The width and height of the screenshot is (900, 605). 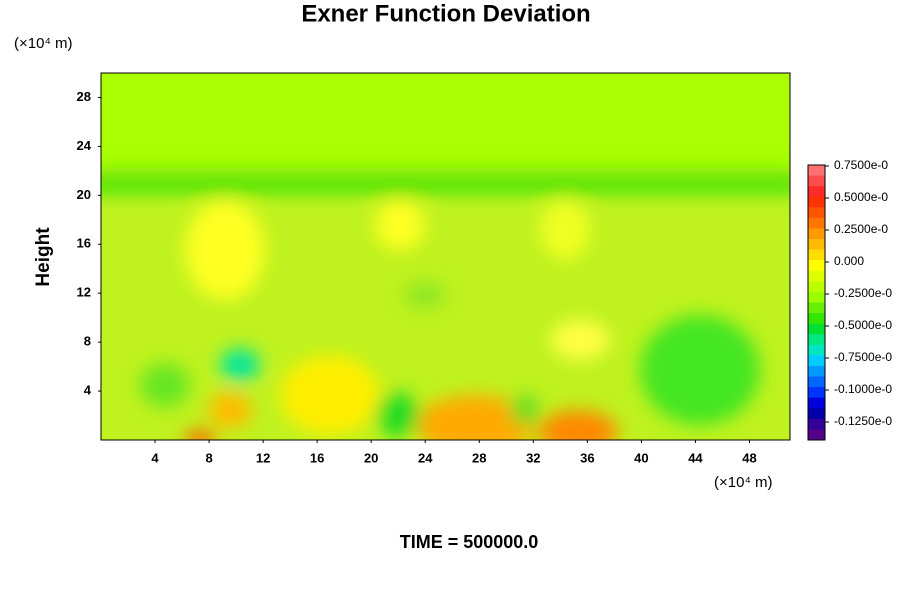 I want to click on x-tick-label: 48, so click(x=749, y=457).